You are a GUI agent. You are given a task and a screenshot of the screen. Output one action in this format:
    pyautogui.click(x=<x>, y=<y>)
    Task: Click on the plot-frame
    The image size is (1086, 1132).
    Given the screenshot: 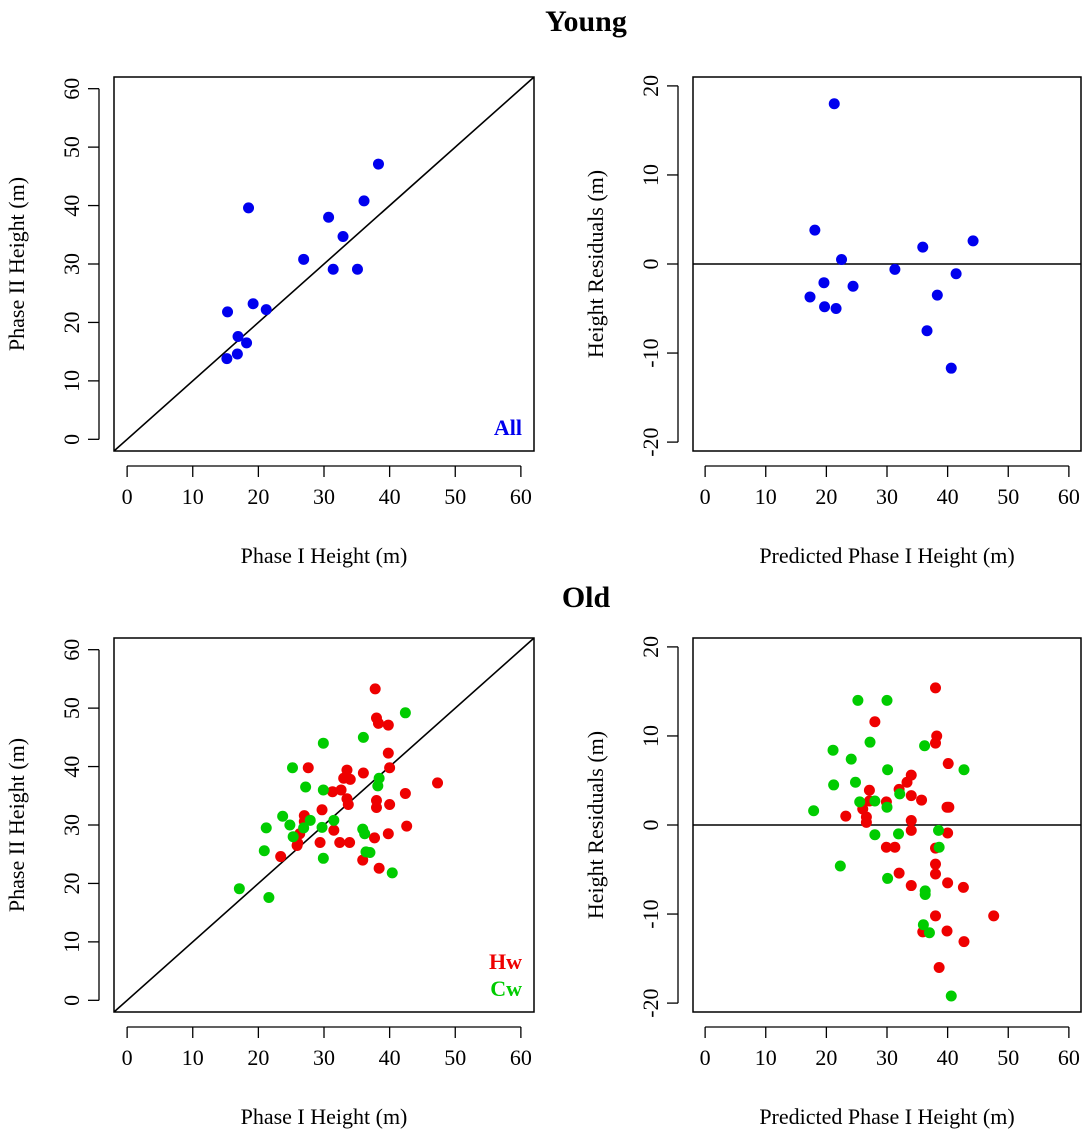 What is the action you would take?
    pyautogui.click(x=324, y=264)
    